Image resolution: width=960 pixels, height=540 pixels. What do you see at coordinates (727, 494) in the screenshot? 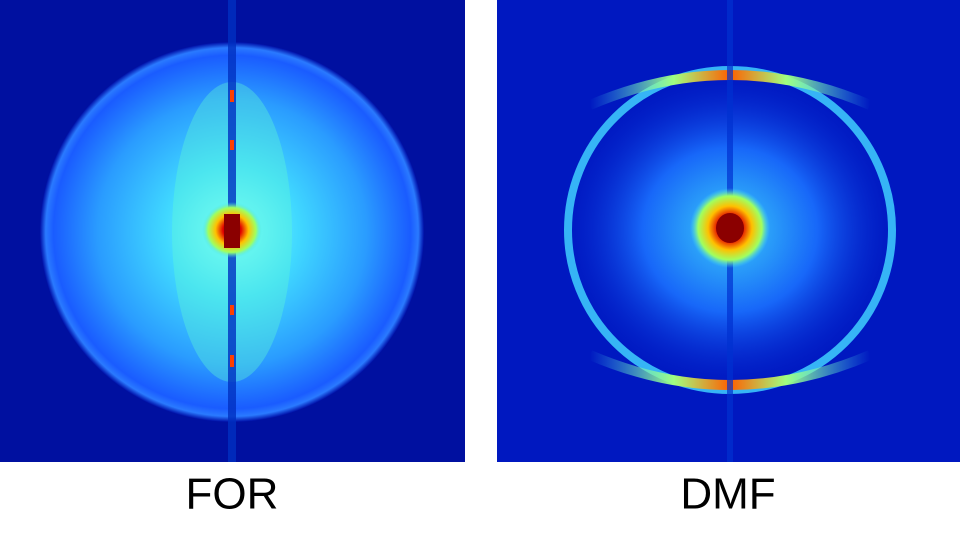
I see `panel-label: DMF` at bounding box center [727, 494].